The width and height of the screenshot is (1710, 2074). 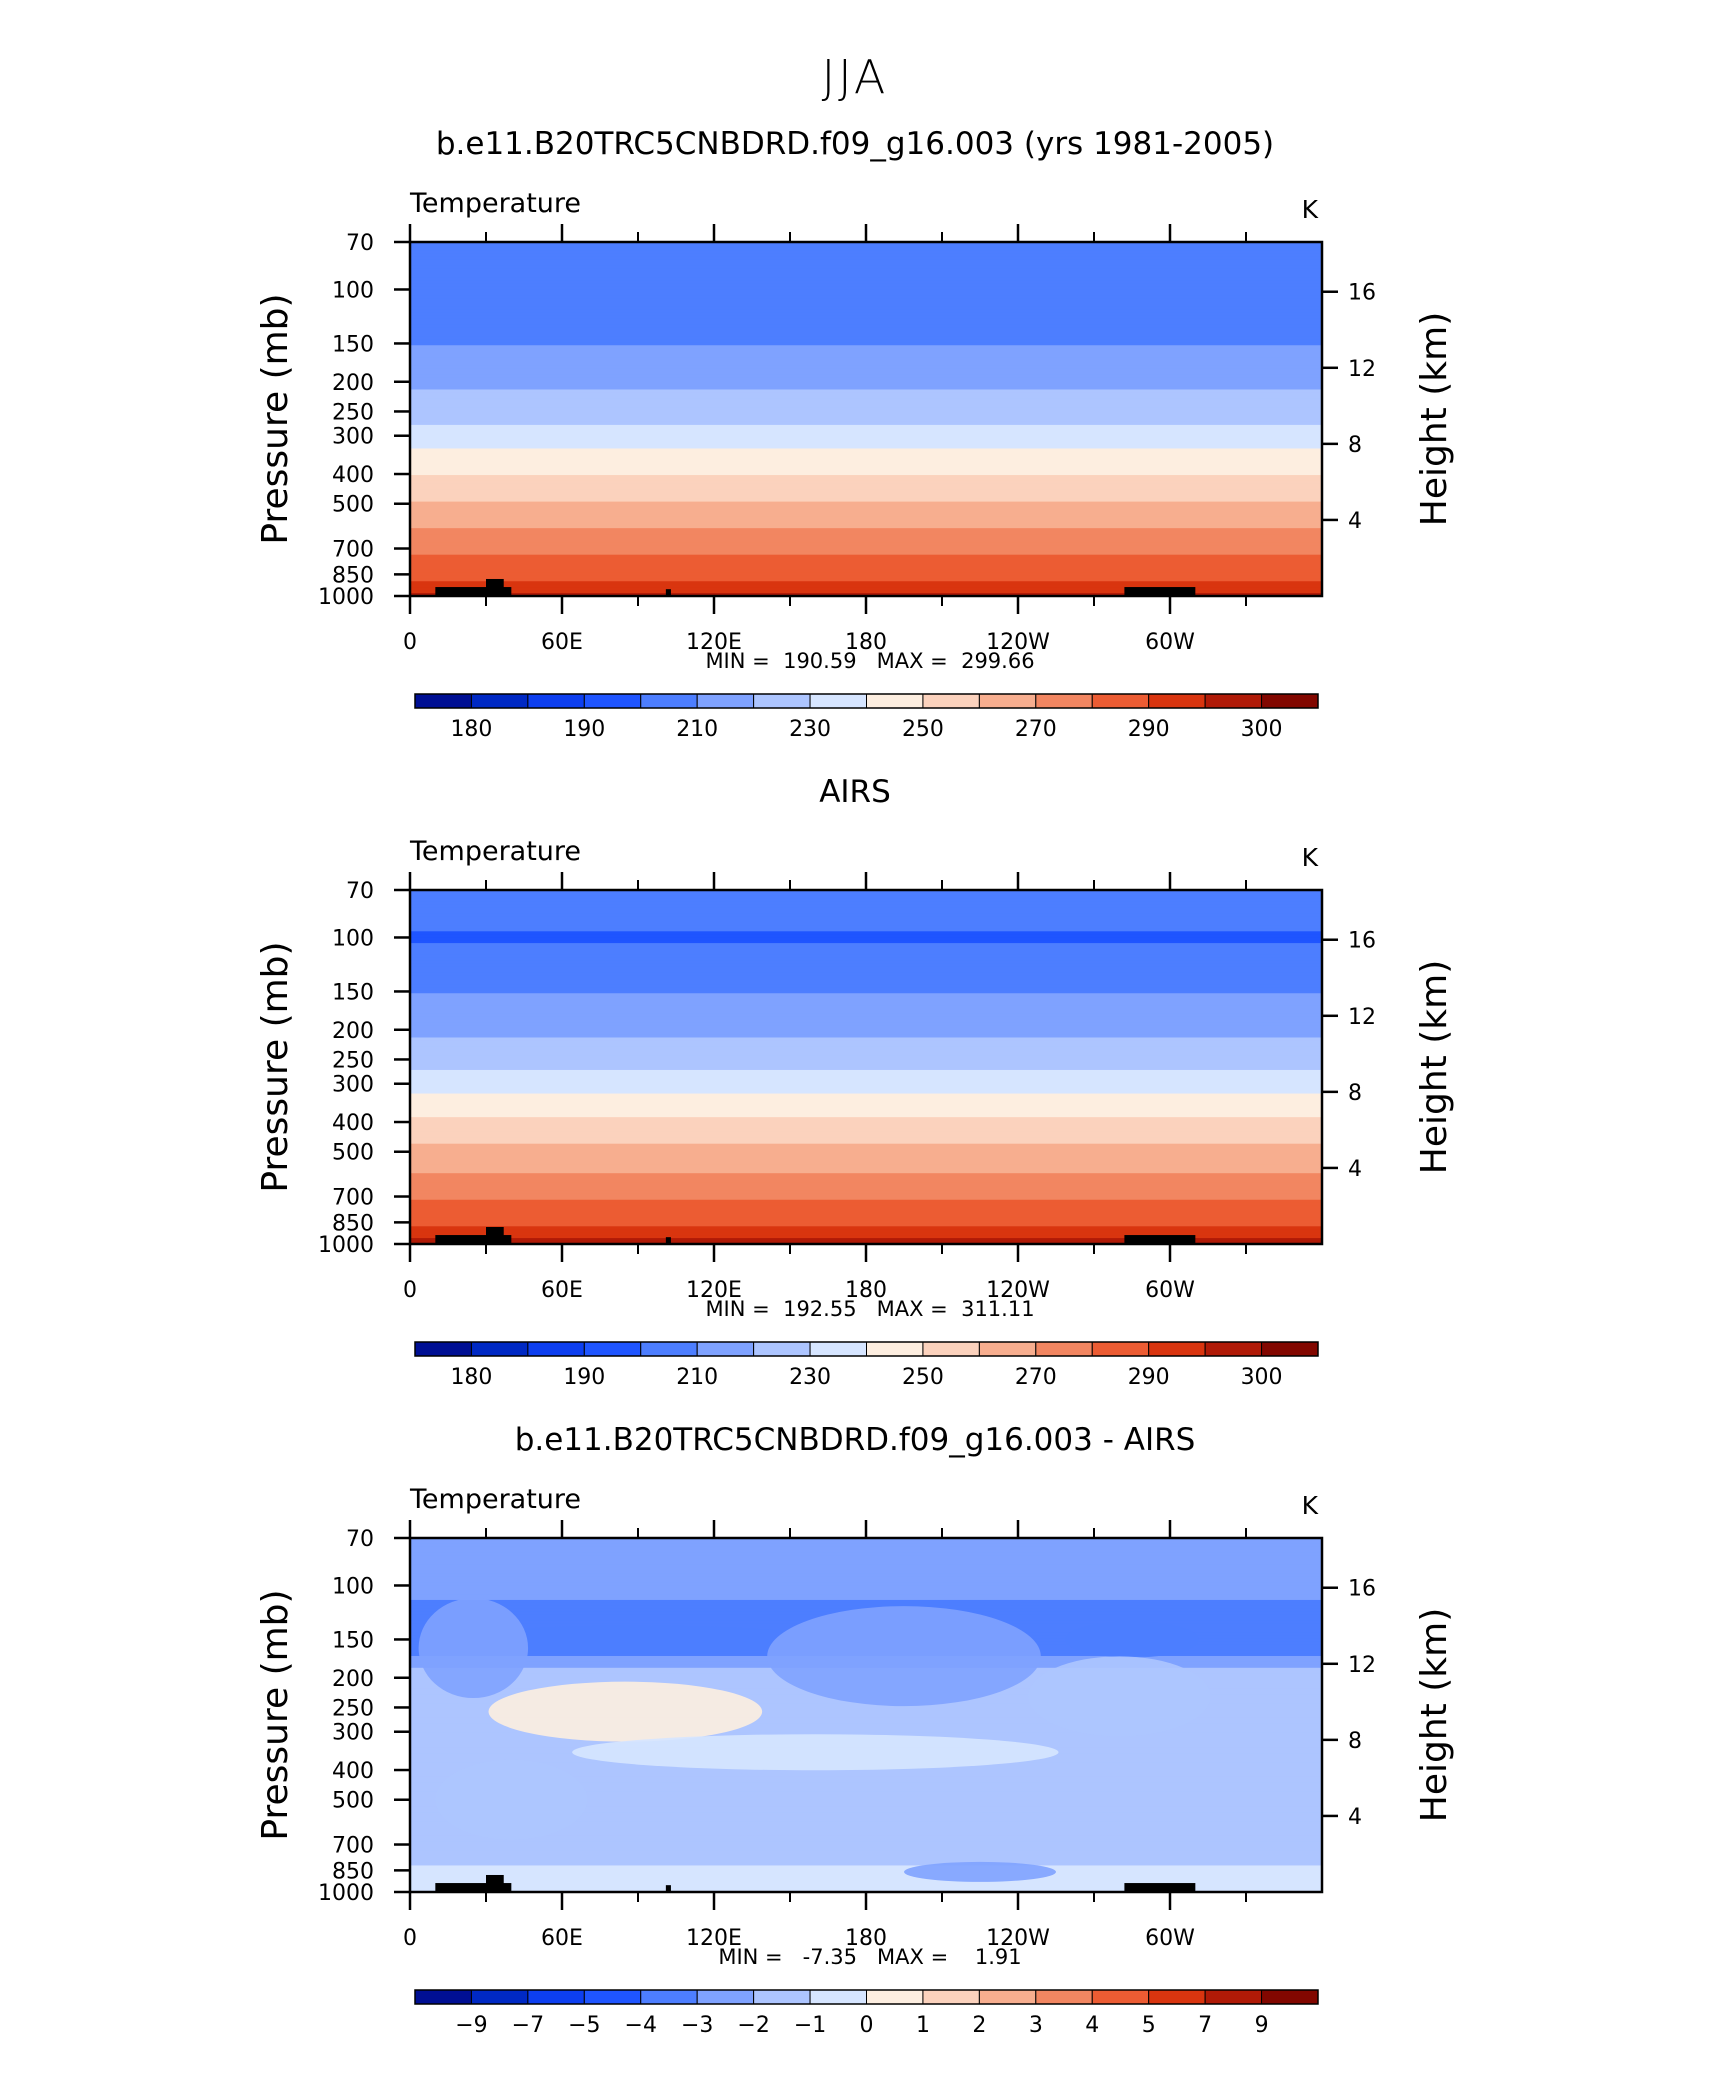 I want to click on colorbar-label: 230, so click(x=810, y=729).